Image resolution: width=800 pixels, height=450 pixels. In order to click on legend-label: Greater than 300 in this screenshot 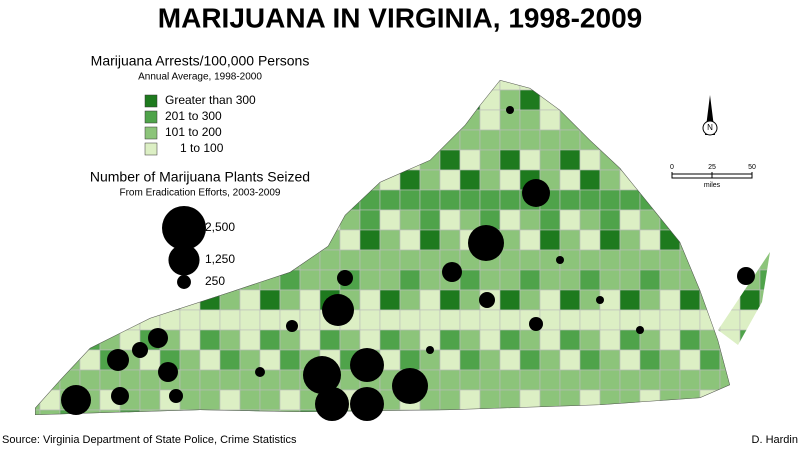, I will do `click(210, 100)`.